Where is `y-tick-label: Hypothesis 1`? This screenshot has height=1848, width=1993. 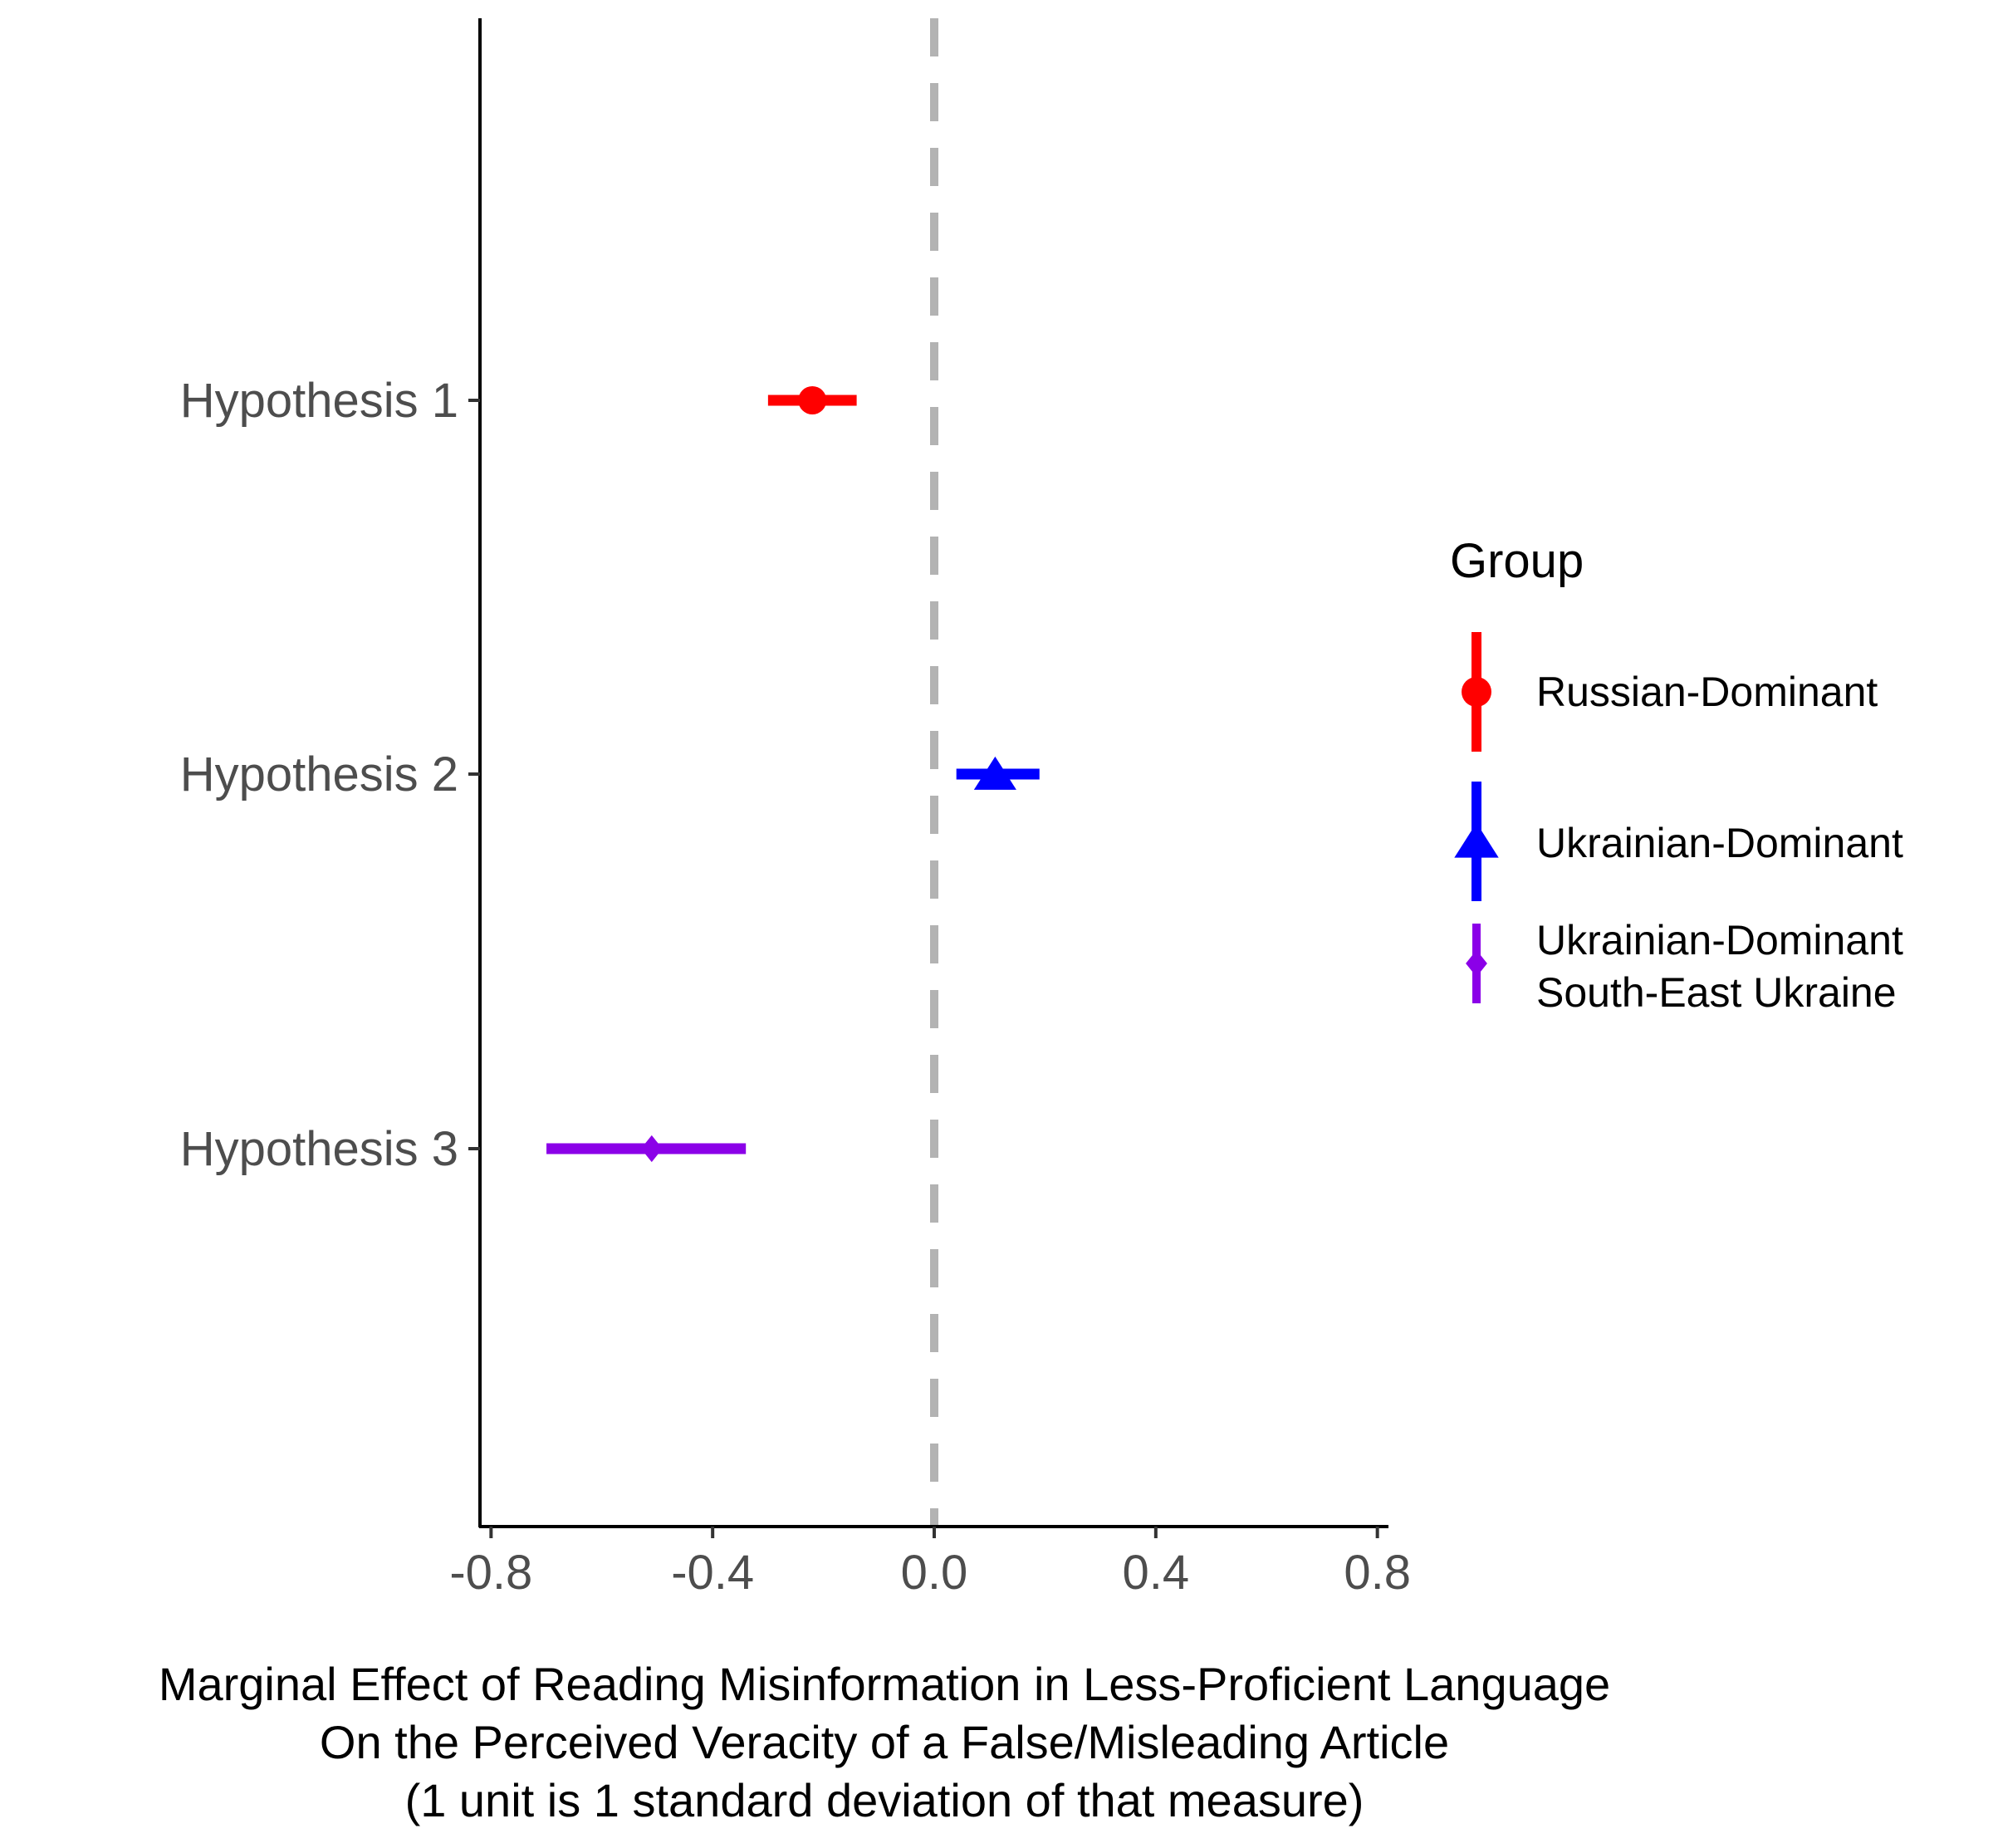 y-tick-label: Hypothesis 1 is located at coordinates (319, 401).